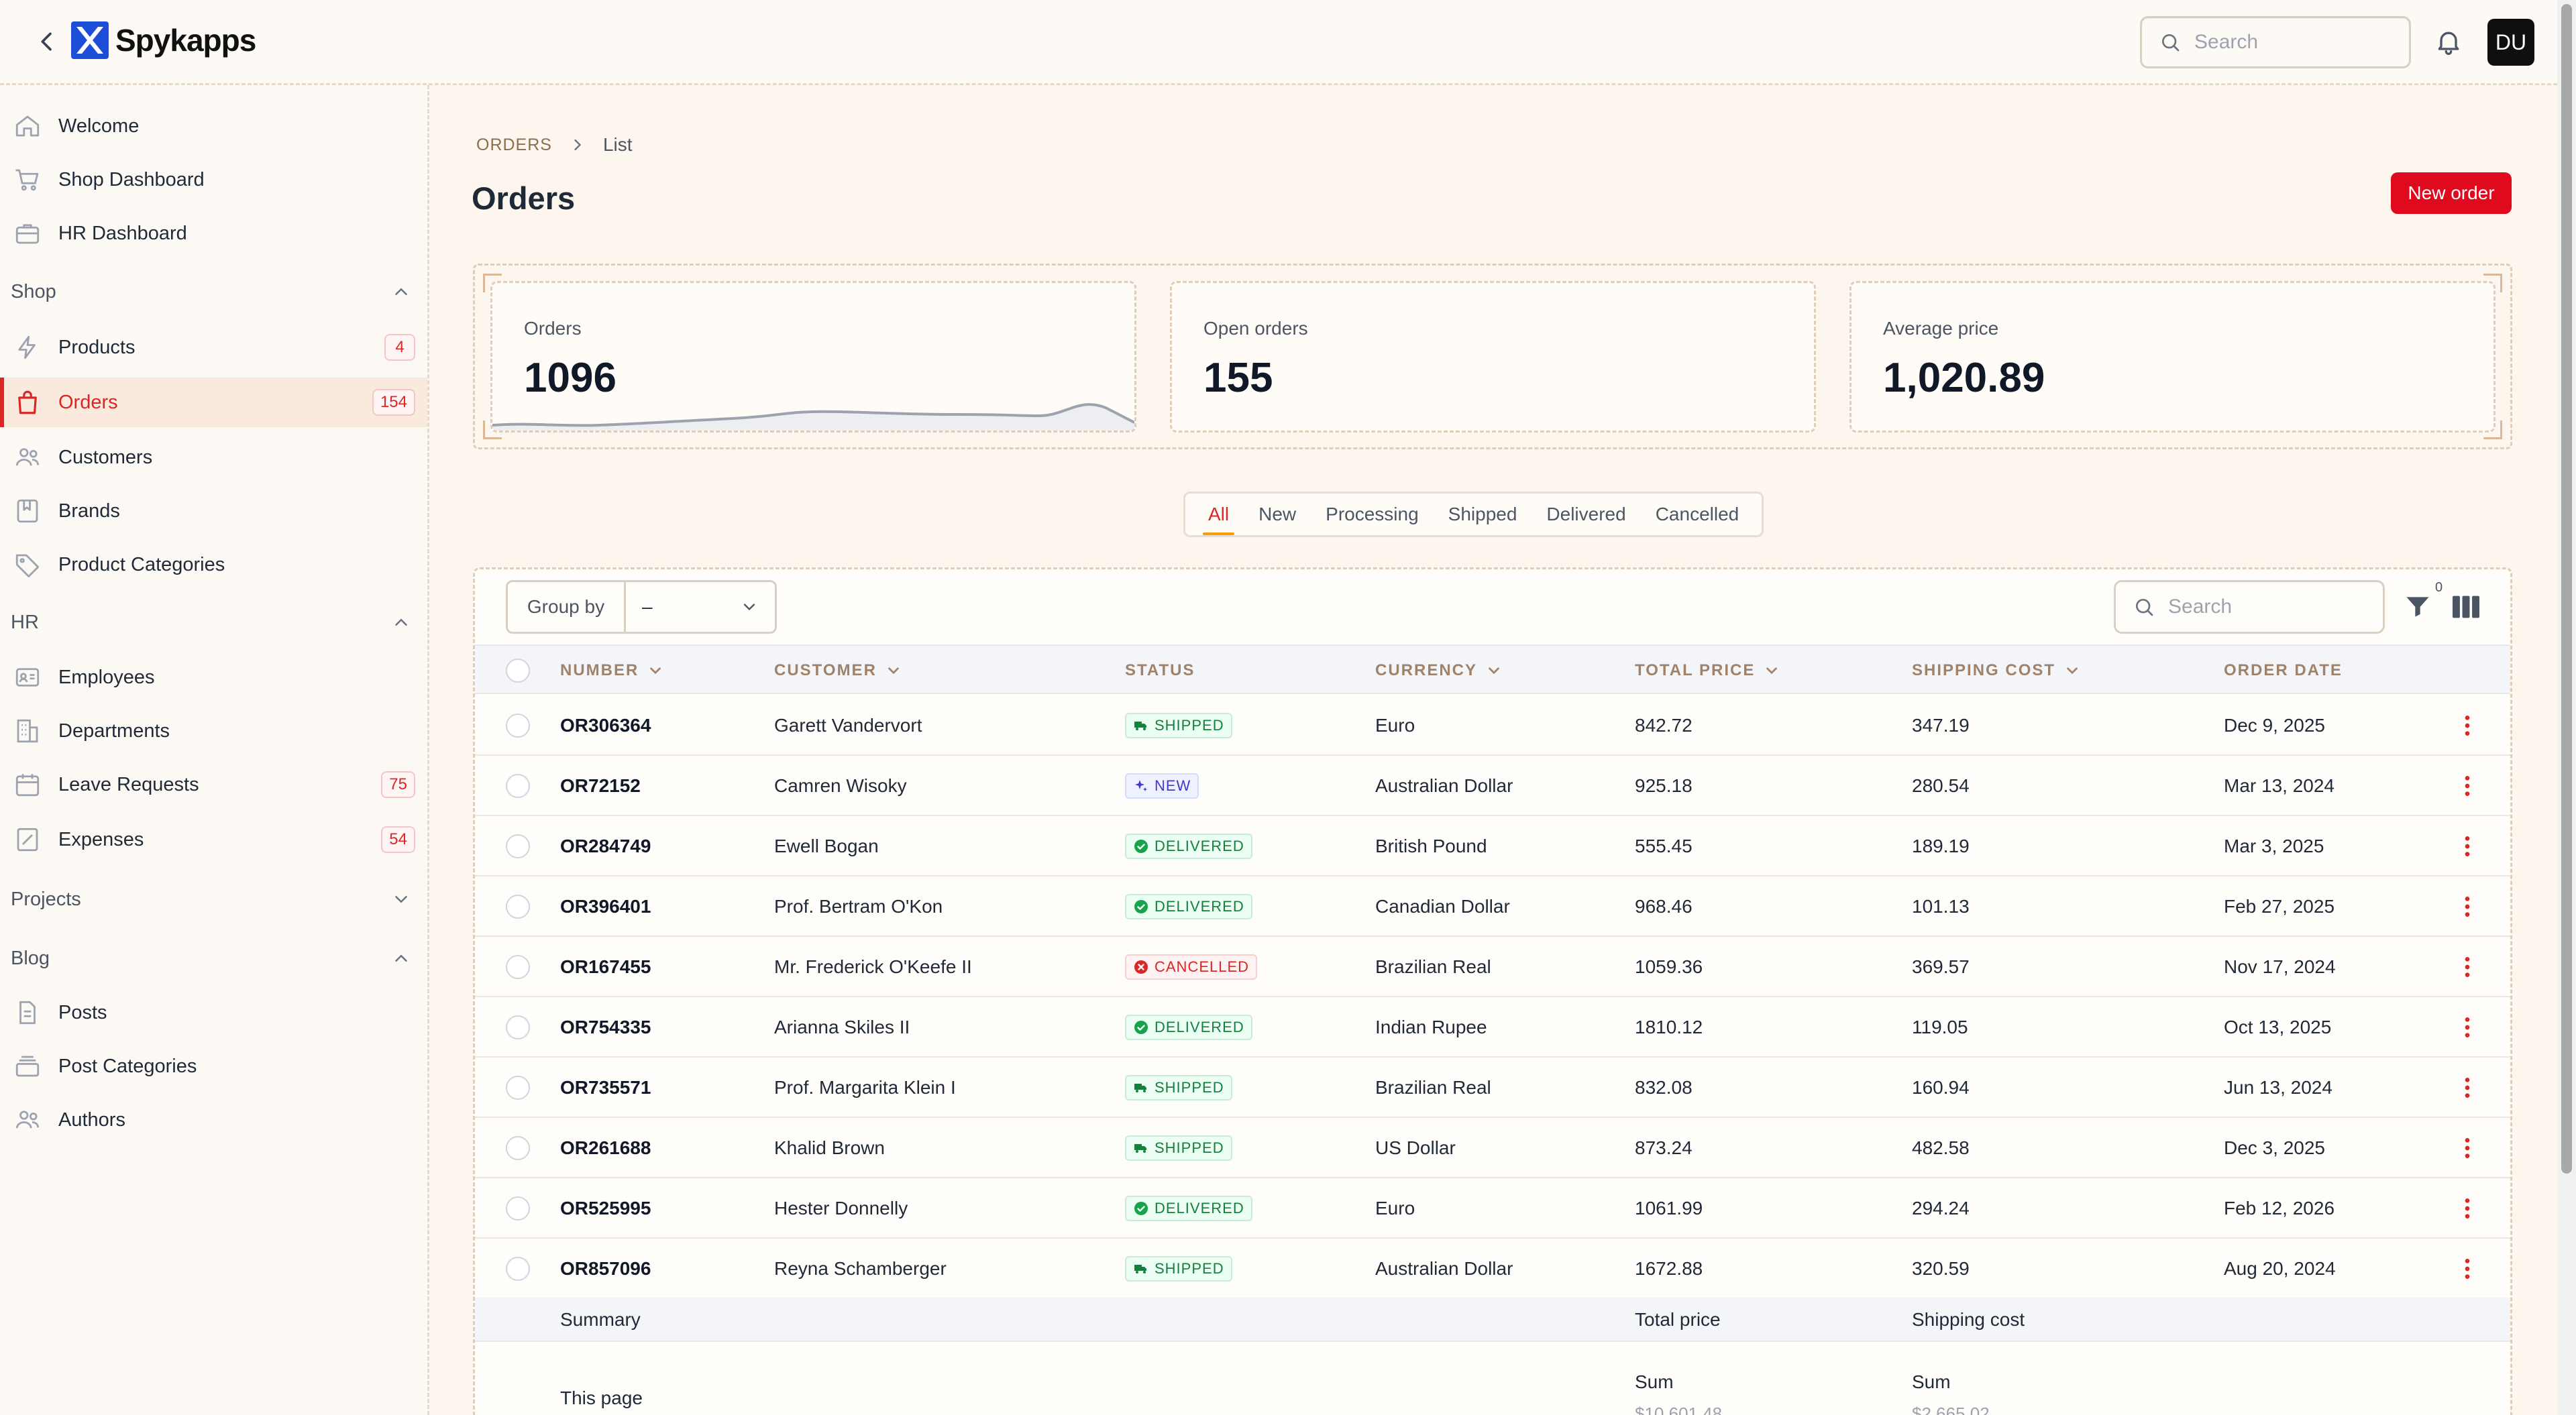 The height and width of the screenshot is (1415, 2576). What do you see at coordinates (1372, 514) in the screenshot?
I see `tab-processing: Processing` at bounding box center [1372, 514].